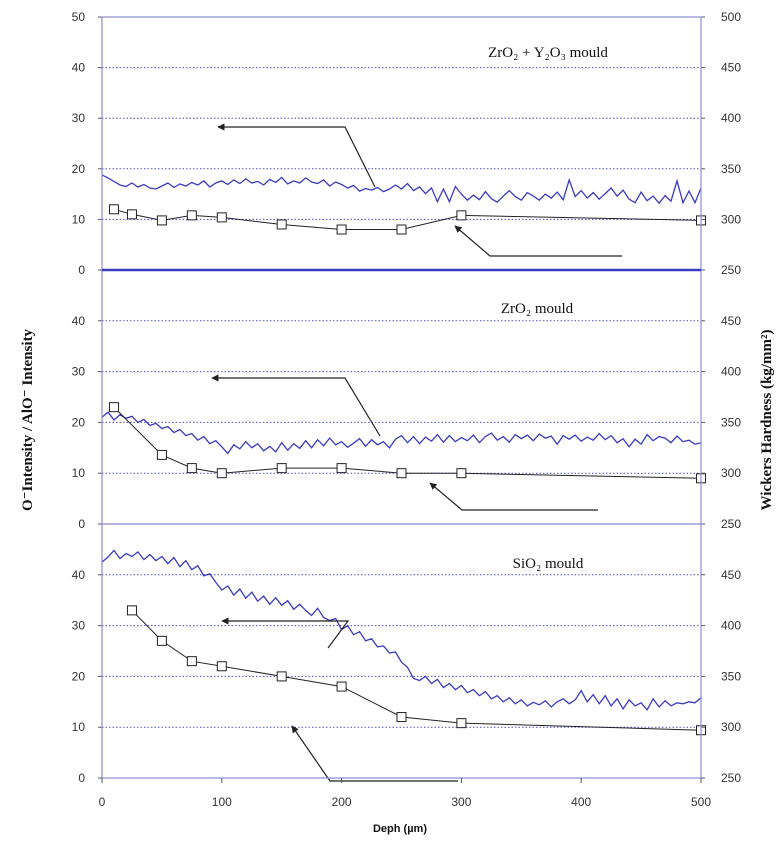  Describe the element at coordinates (731, 17) in the screenshot. I see `y-right-tick-label: 500` at that location.